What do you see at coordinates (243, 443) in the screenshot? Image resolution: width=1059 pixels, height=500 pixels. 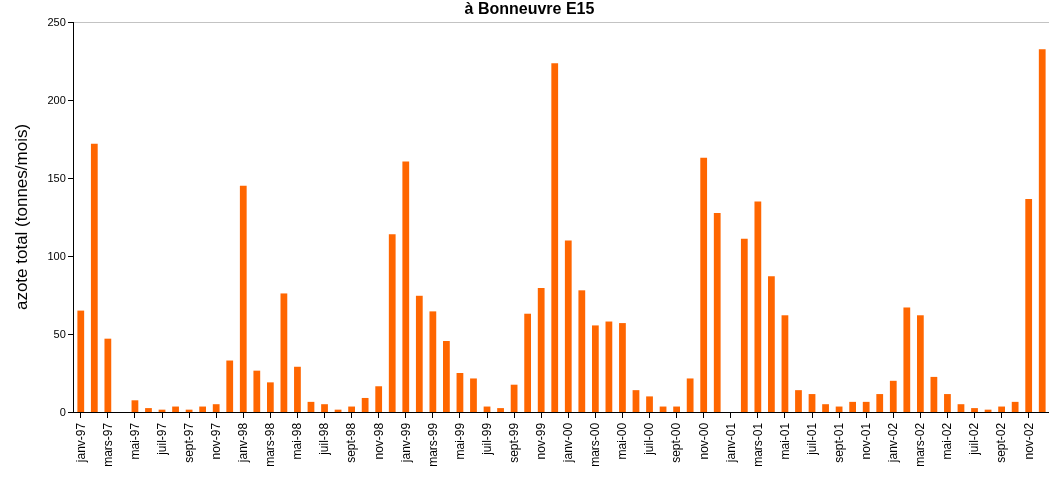 I see `x-tick-label: janv-98` at bounding box center [243, 443].